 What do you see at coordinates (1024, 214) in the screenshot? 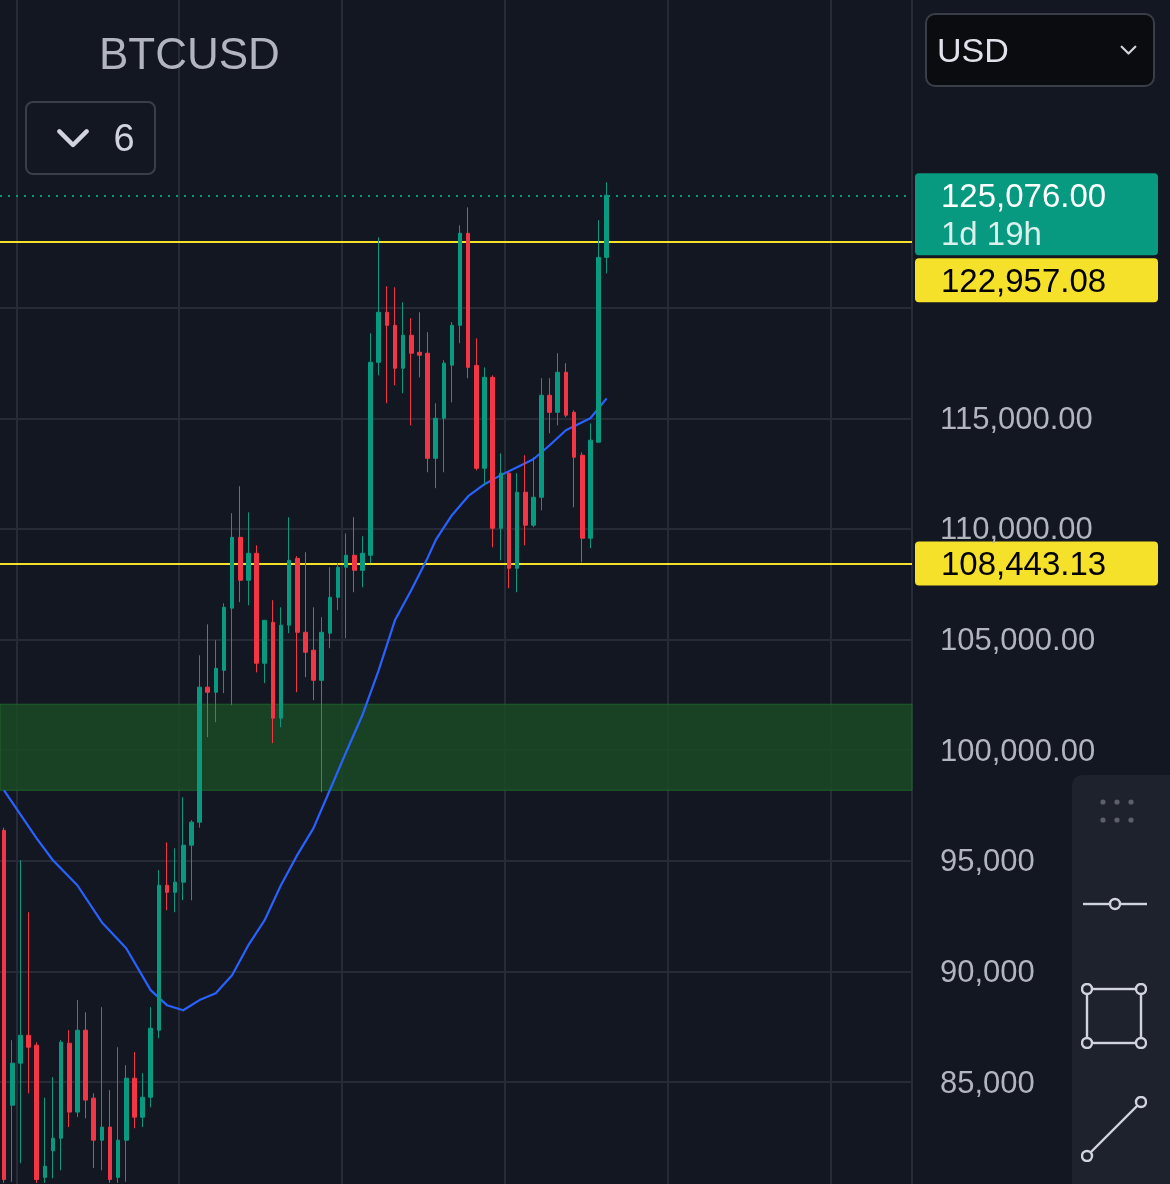
I see `ref-line-label: 125,076.00 1d 19h` at bounding box center [1024, 214].